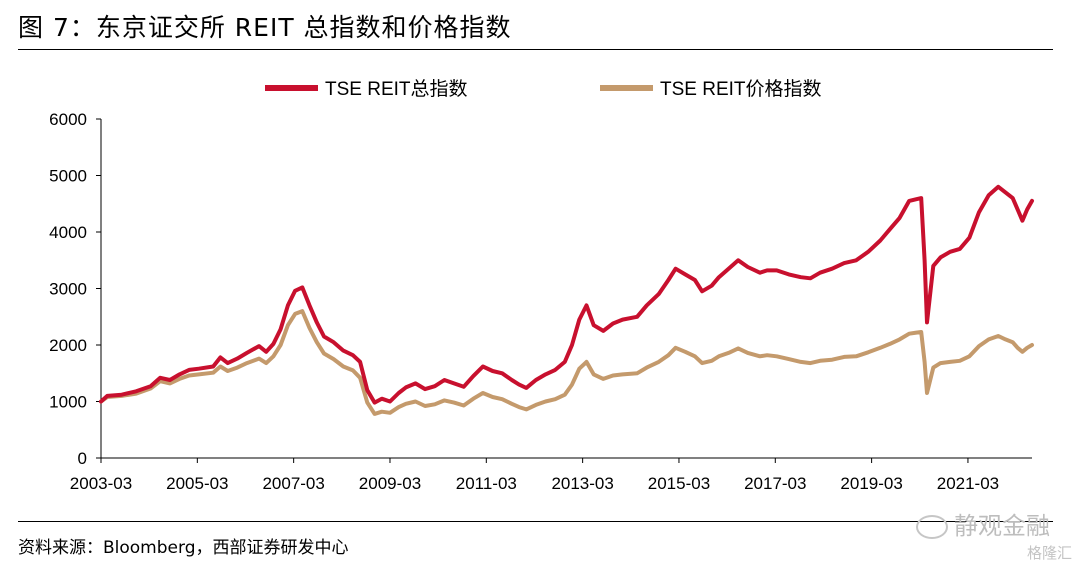 Image resolution: width=1080 pixels, height=570 pixels. What do you see at coordinates (535, 49) in the screenshot?
I see `title-divider` at bounding box center [535, 49].